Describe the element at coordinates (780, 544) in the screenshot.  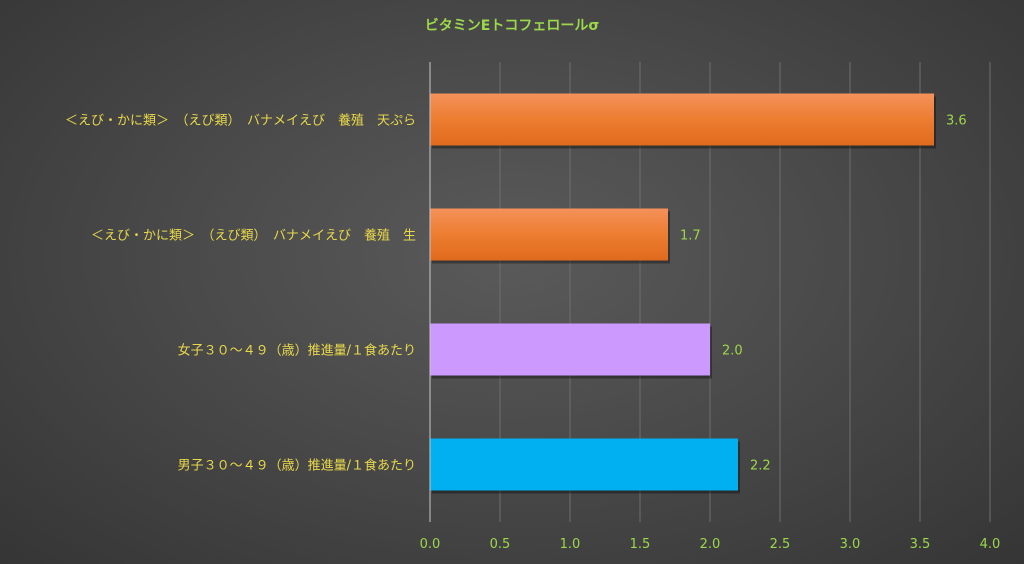
I see `x-tick-label: 2.5` at that location.